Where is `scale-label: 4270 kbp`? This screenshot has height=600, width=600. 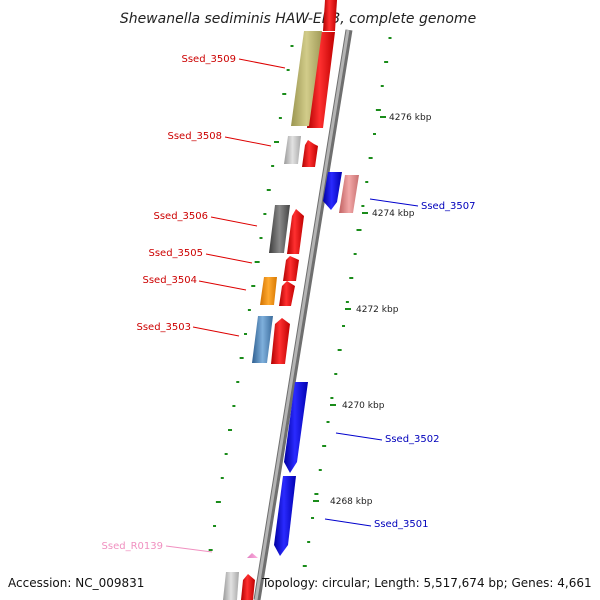 scale-label: 4270 kbp is located at coordinates (363, 406).